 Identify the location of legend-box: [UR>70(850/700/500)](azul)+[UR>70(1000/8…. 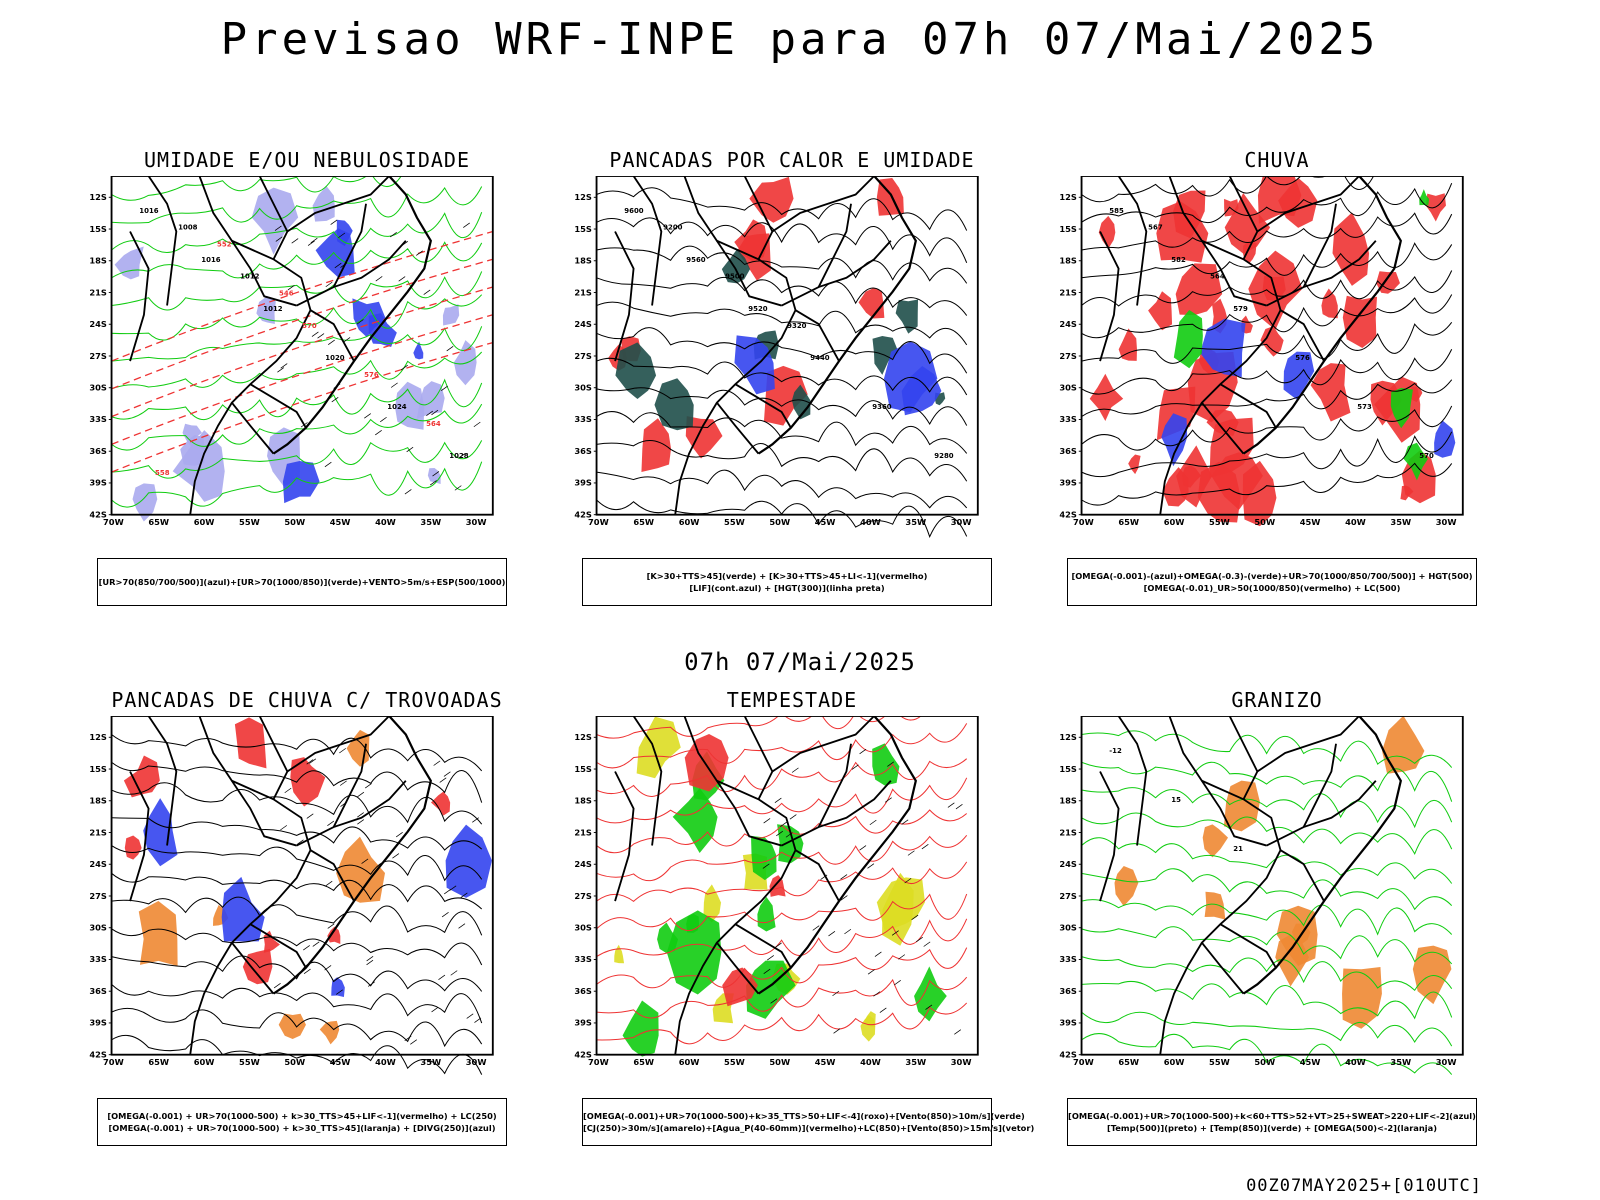
(302, 582).